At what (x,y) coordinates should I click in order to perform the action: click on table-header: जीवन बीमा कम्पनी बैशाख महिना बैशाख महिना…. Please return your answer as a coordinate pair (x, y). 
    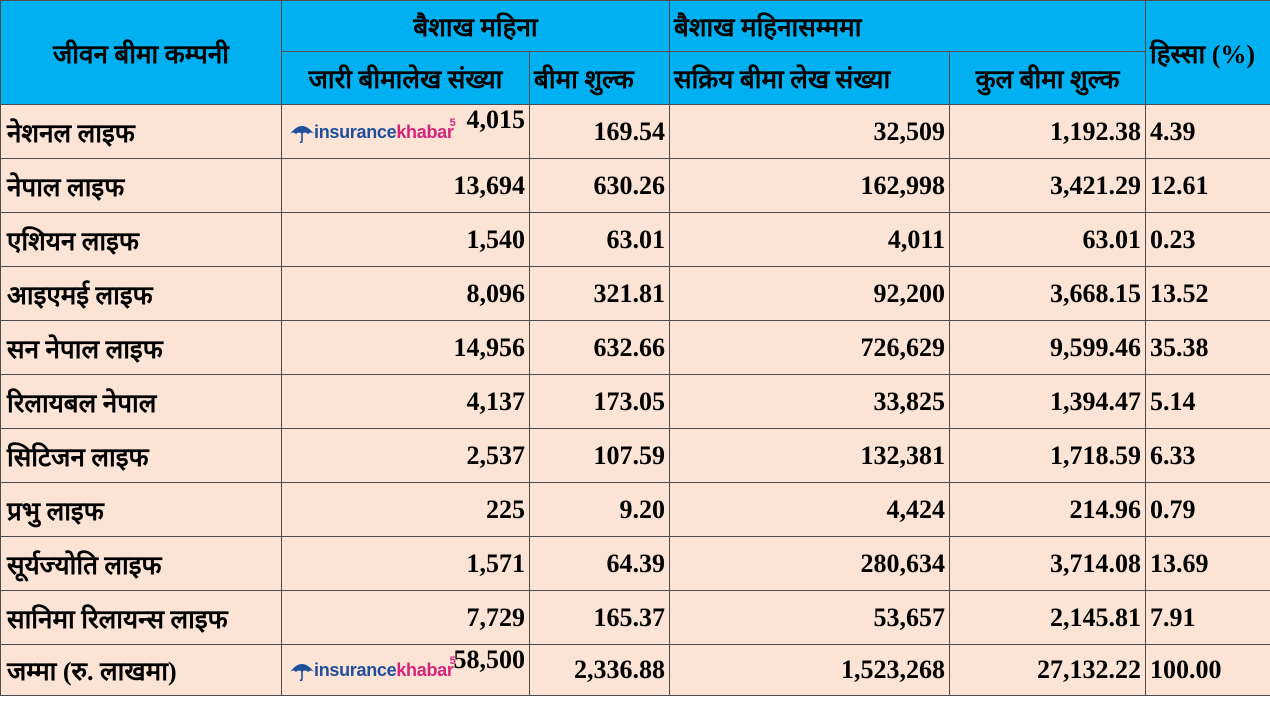
    Looking at the image, I should click on (635, 52).